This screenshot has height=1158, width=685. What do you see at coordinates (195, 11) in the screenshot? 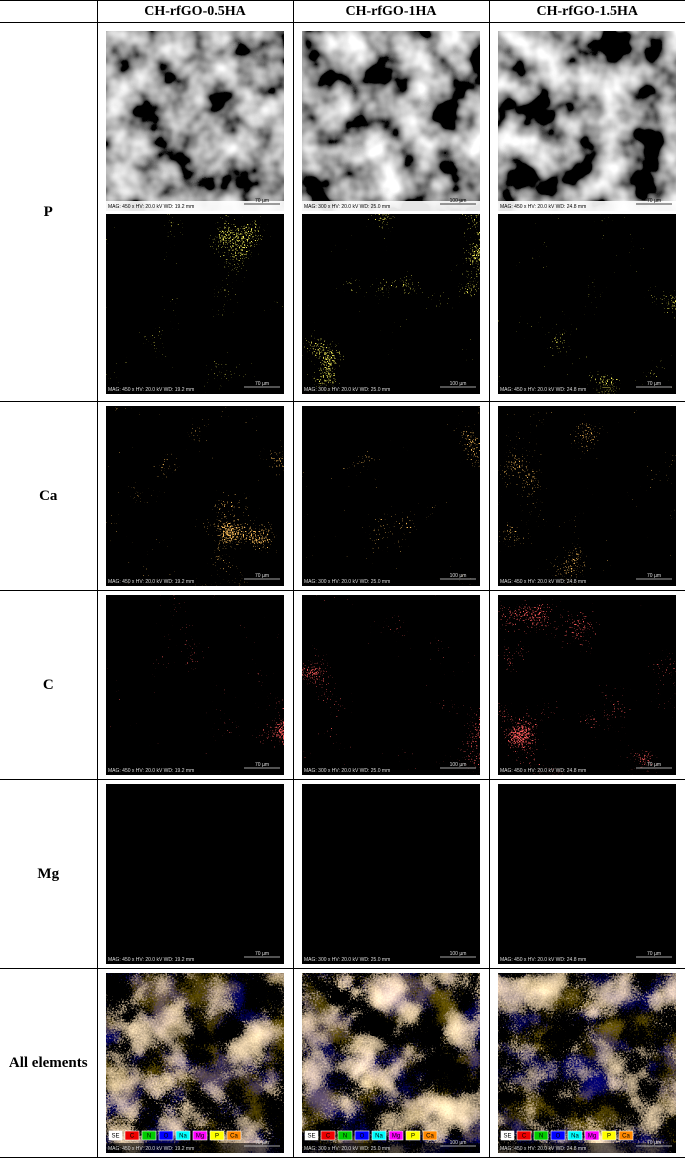
I see `column-header: CH-rfGO-0.5HA` at bounding box center [195, 11].